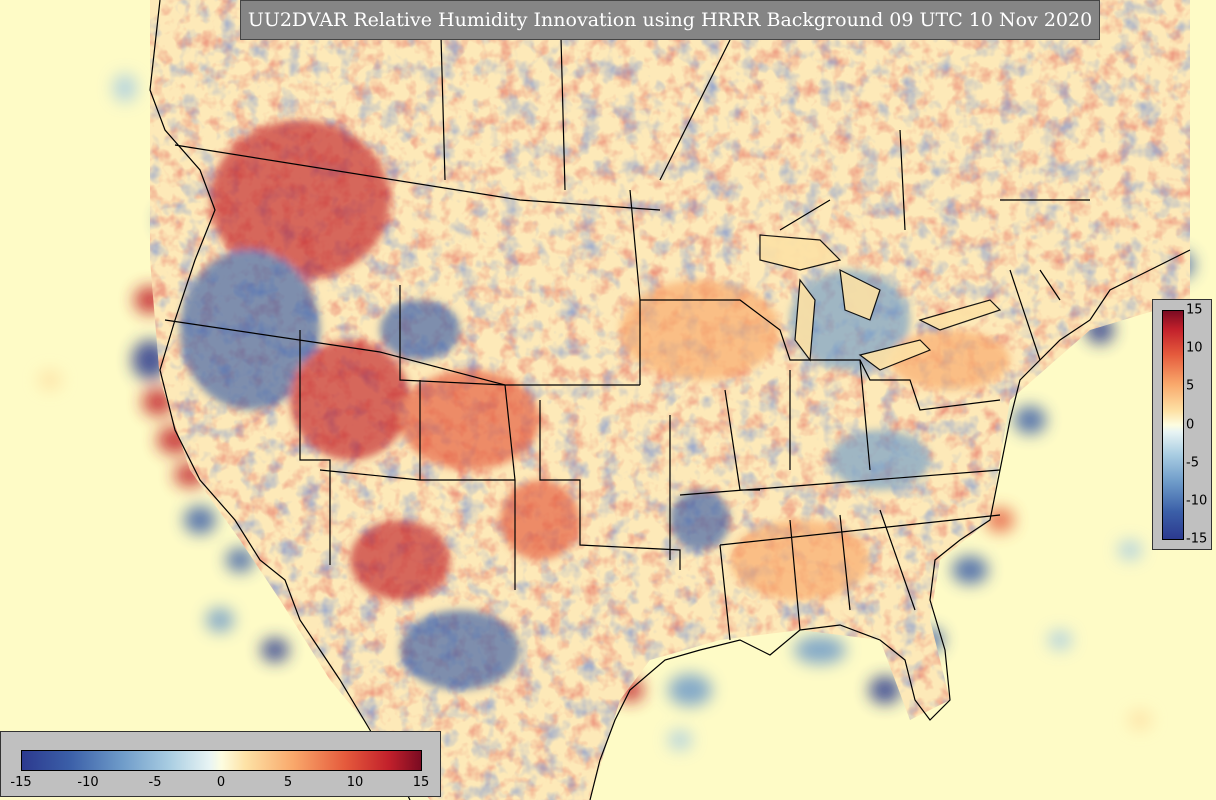  I want to click on vertical-colorbar-tick: -5, so click(1192, 463).